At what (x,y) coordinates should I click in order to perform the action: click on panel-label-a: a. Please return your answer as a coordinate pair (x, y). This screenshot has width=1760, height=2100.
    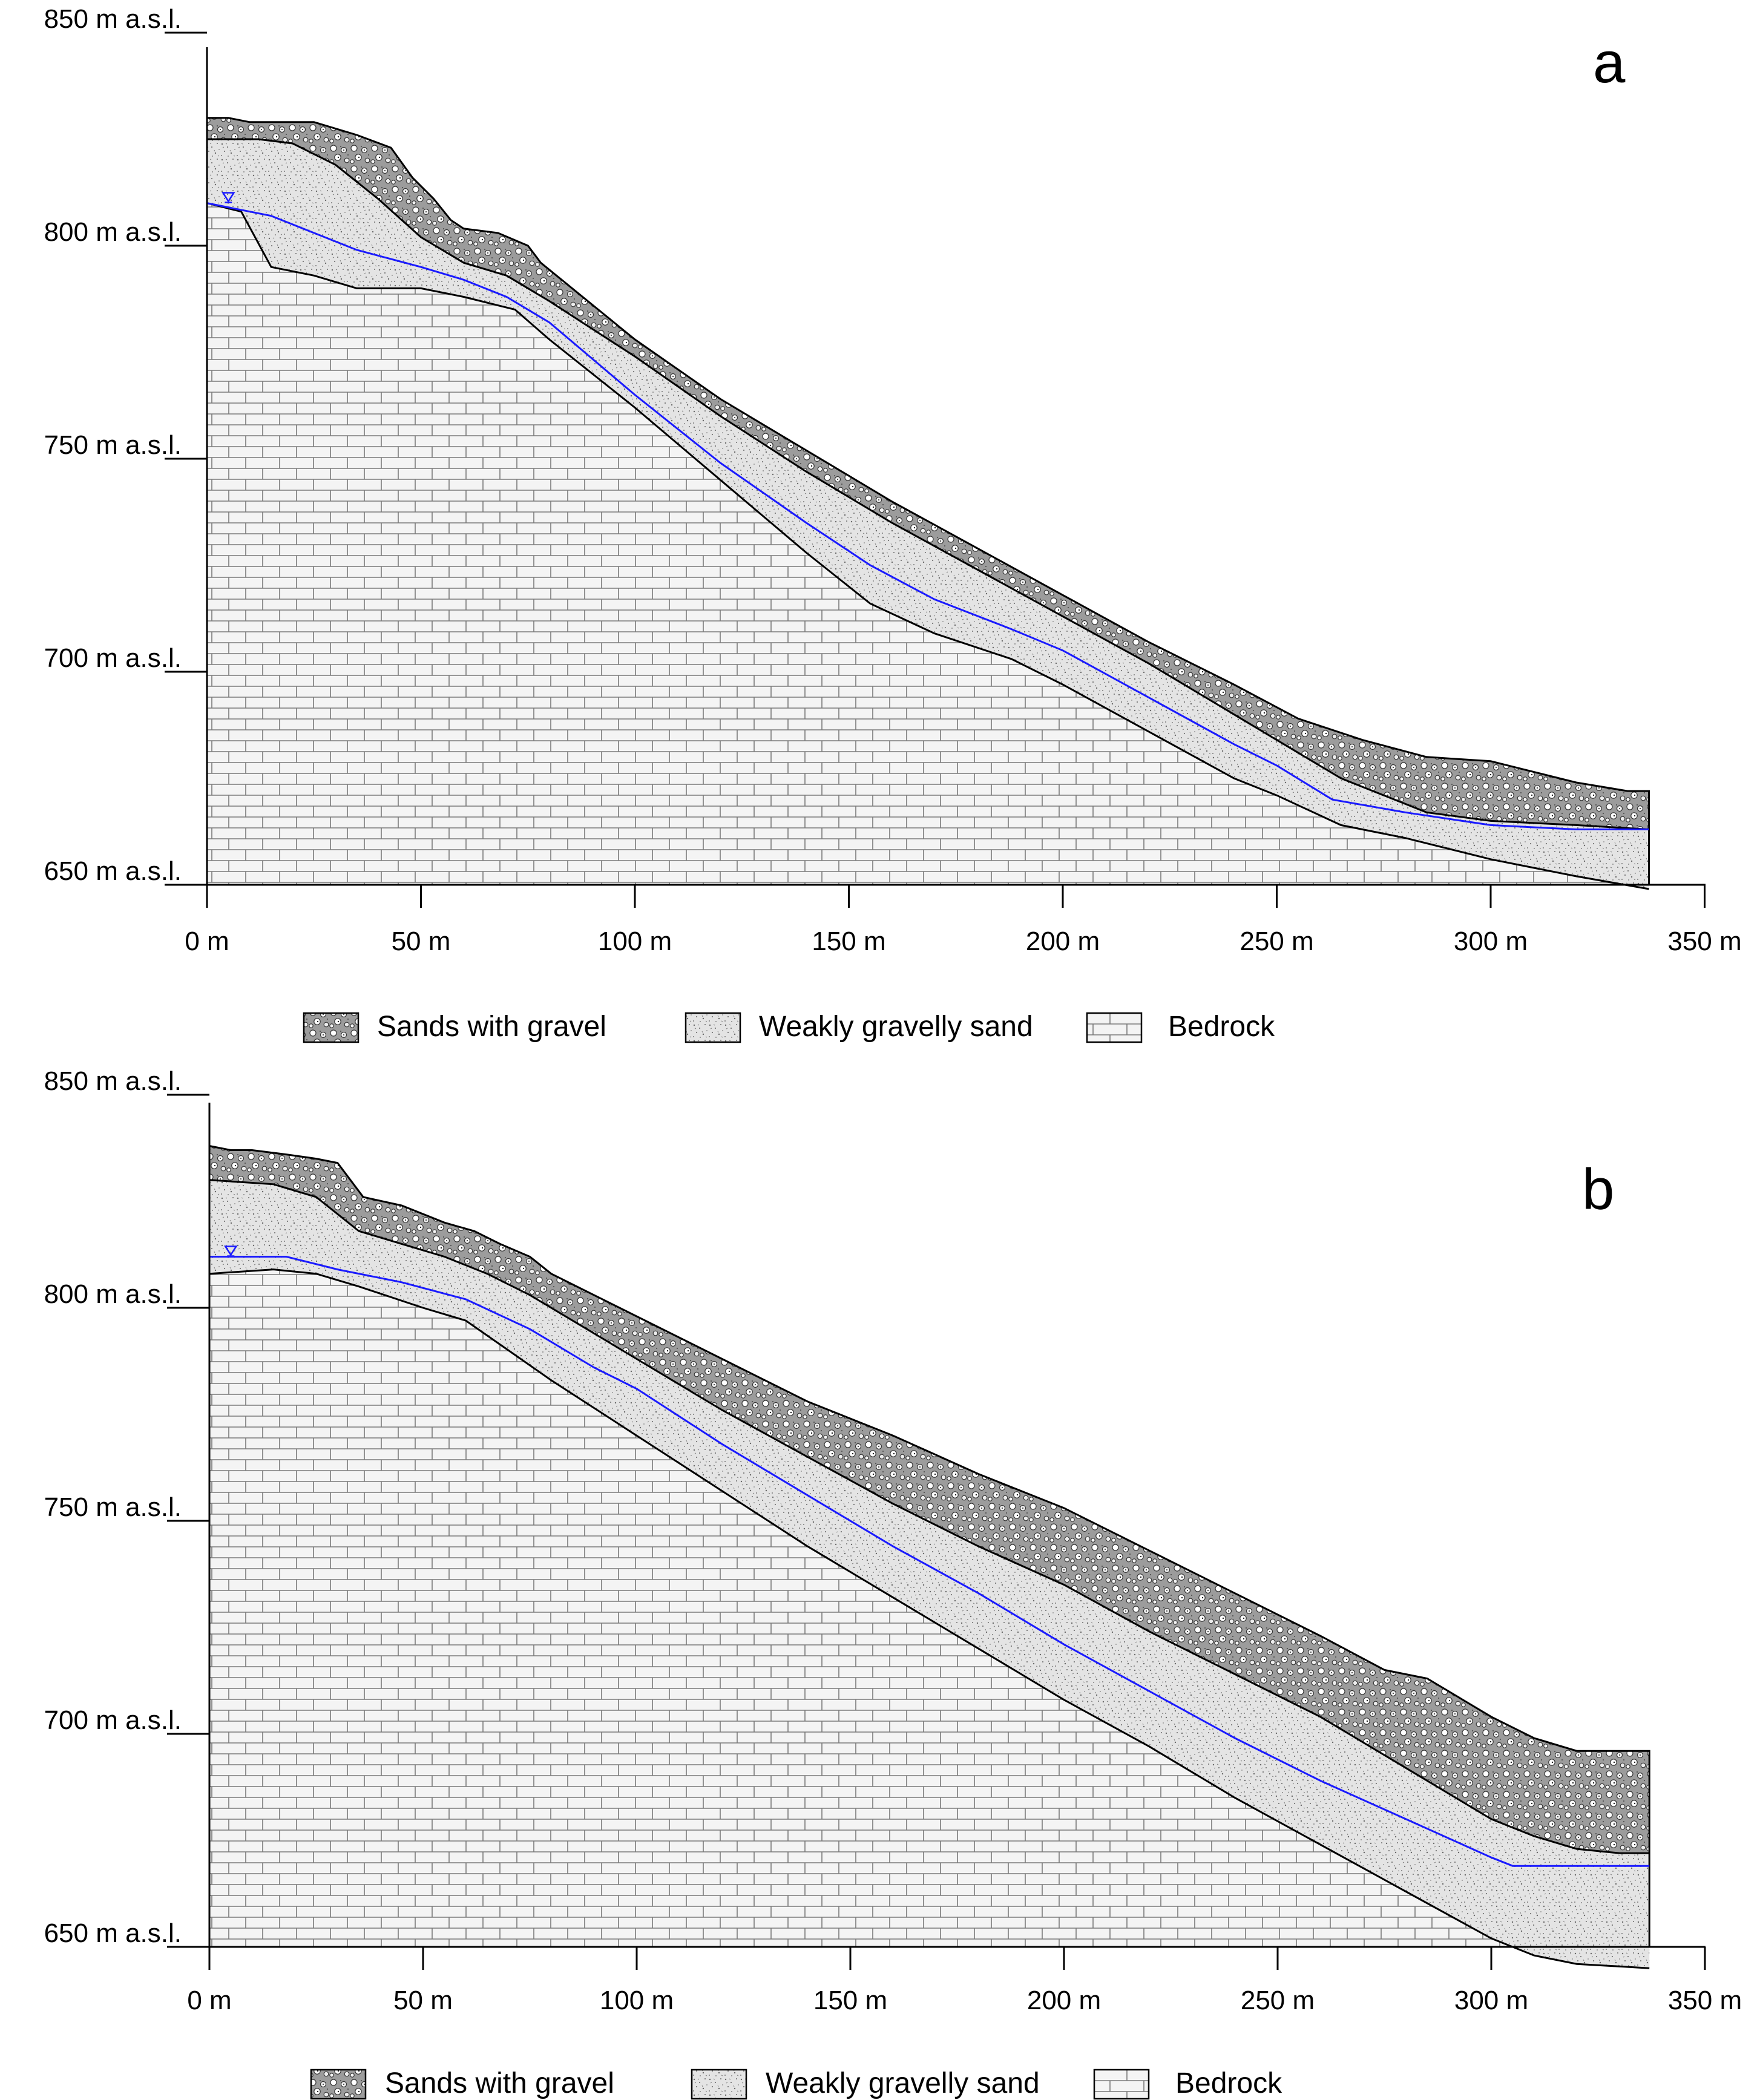
    Looking at the image, I should click on (1610, 62).